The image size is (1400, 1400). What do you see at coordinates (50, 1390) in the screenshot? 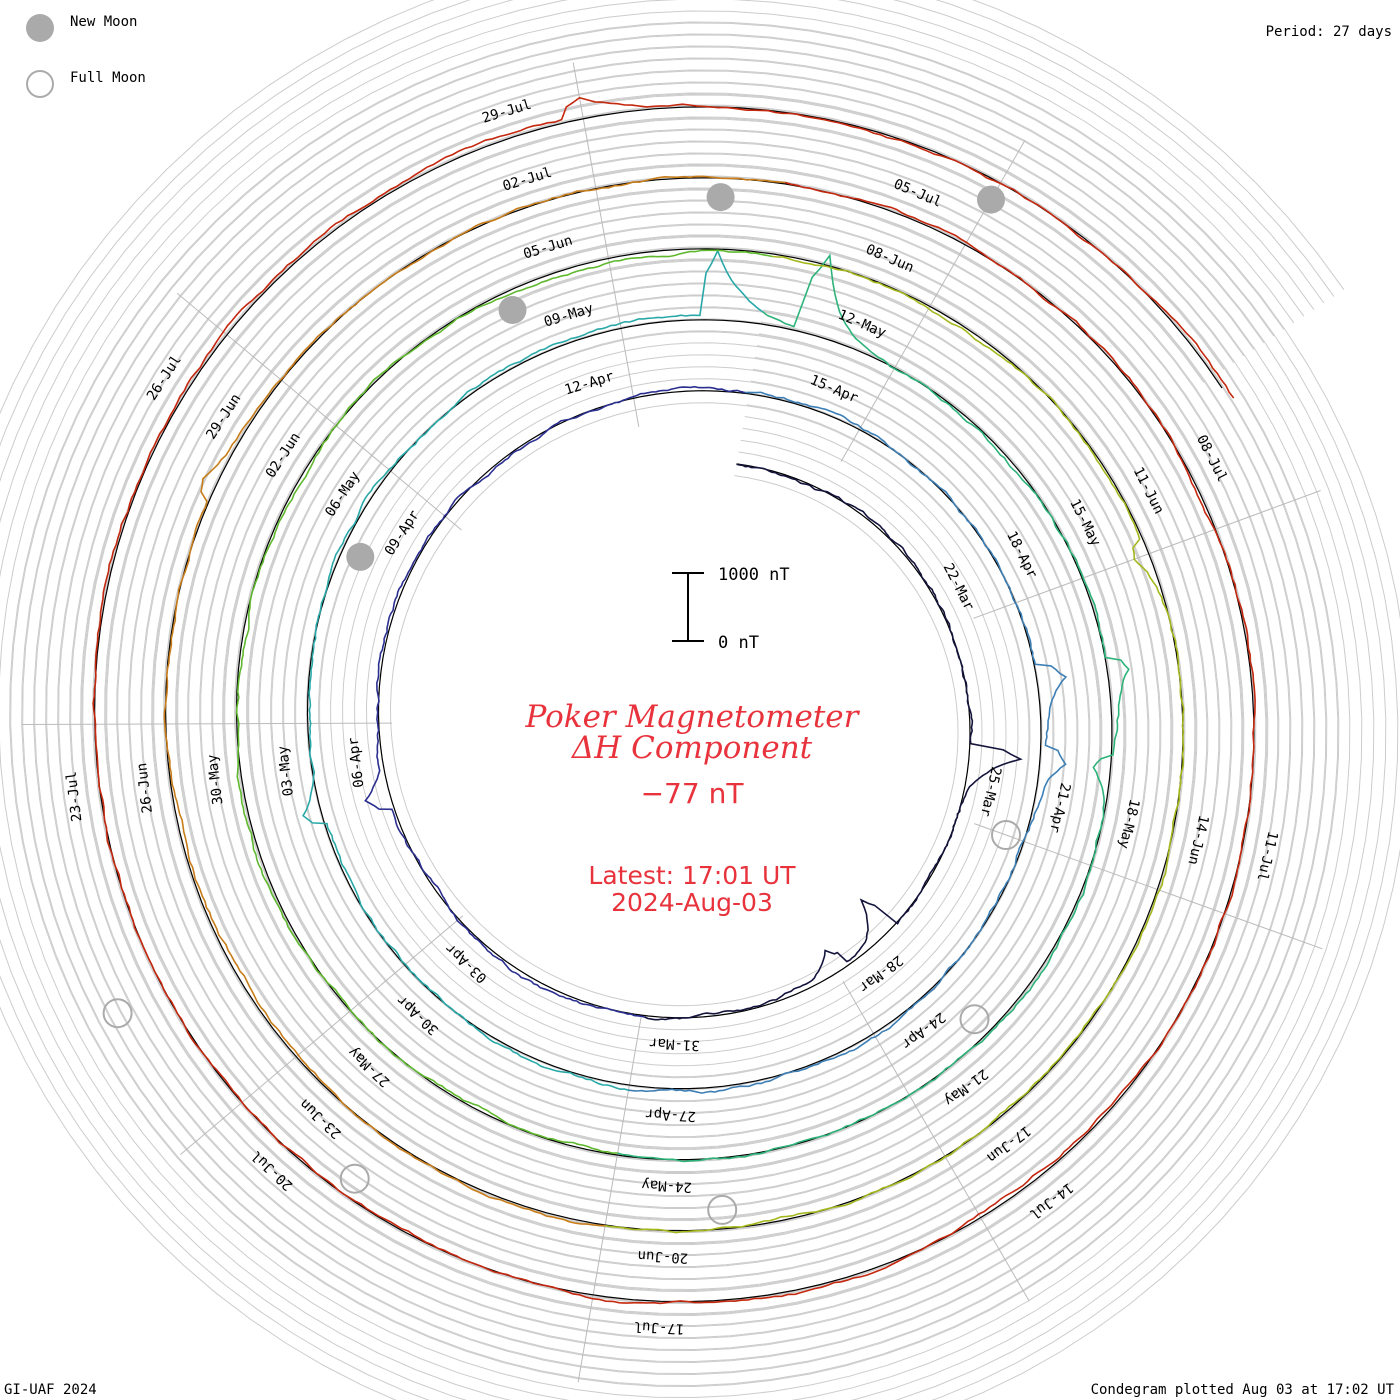
I see `credit-label: GI-UAF 2024` at bounding box center [50, 1390].